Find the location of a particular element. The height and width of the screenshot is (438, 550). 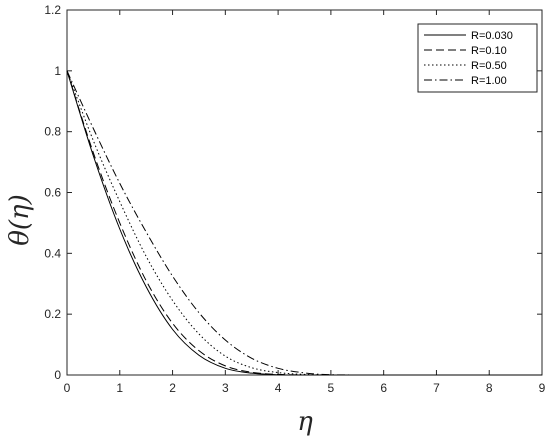

legend-label-2: R=0.50 is located at coordinates (489, 66).